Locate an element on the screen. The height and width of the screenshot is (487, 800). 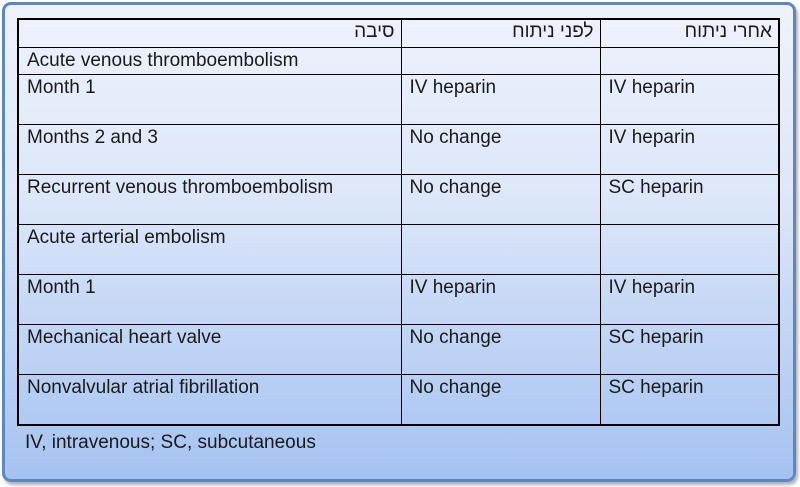
header-row: סיבה לפני ניתוח אחרי ניתוח is located at coordinates (398, 33).